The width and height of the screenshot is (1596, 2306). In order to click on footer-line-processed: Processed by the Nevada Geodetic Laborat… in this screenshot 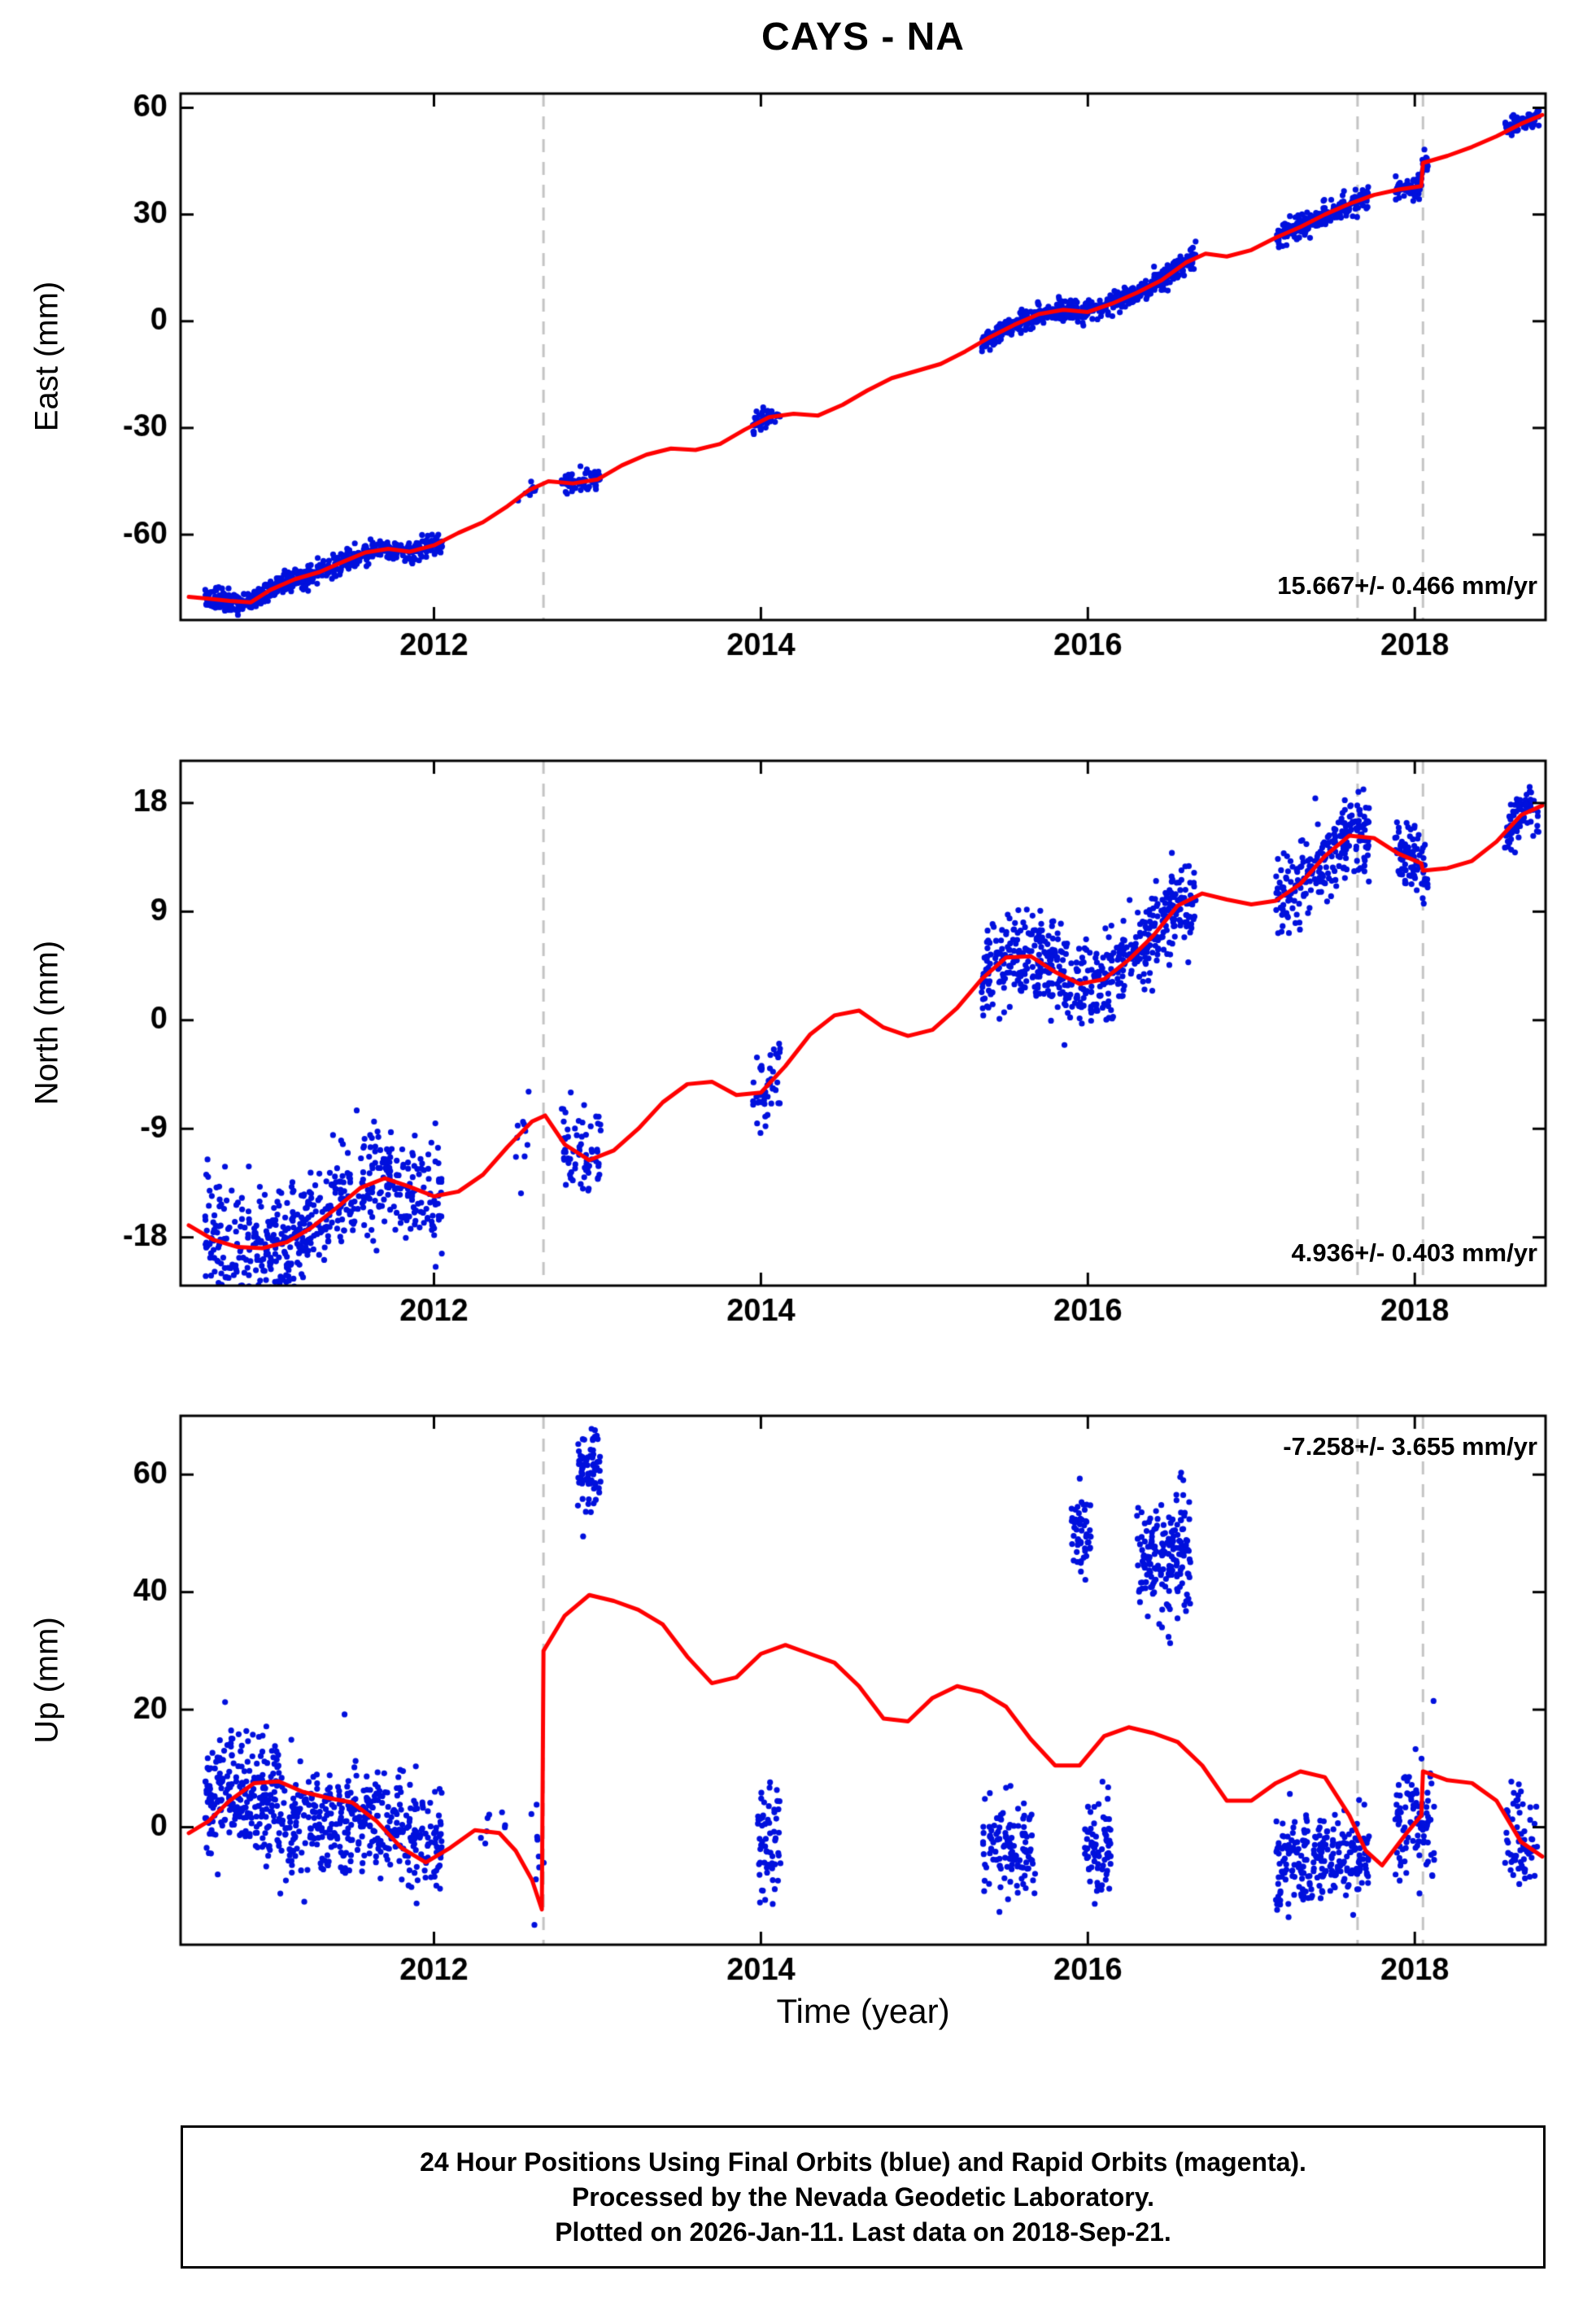, I will do `click(863, 2197)`.